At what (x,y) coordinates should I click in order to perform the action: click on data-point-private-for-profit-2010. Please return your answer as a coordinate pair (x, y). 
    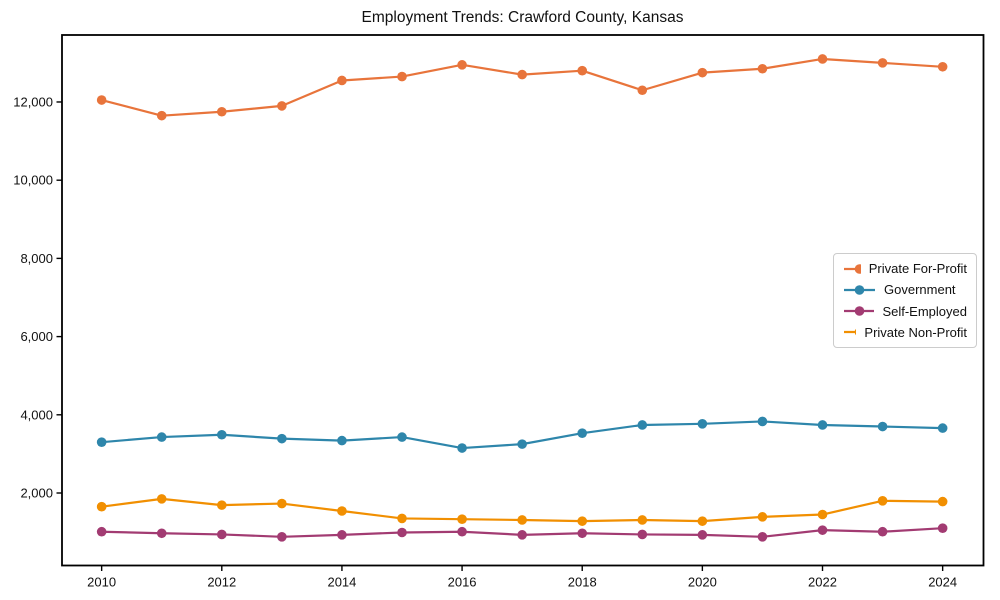
    Looking at the image, I should click on (101, 100).